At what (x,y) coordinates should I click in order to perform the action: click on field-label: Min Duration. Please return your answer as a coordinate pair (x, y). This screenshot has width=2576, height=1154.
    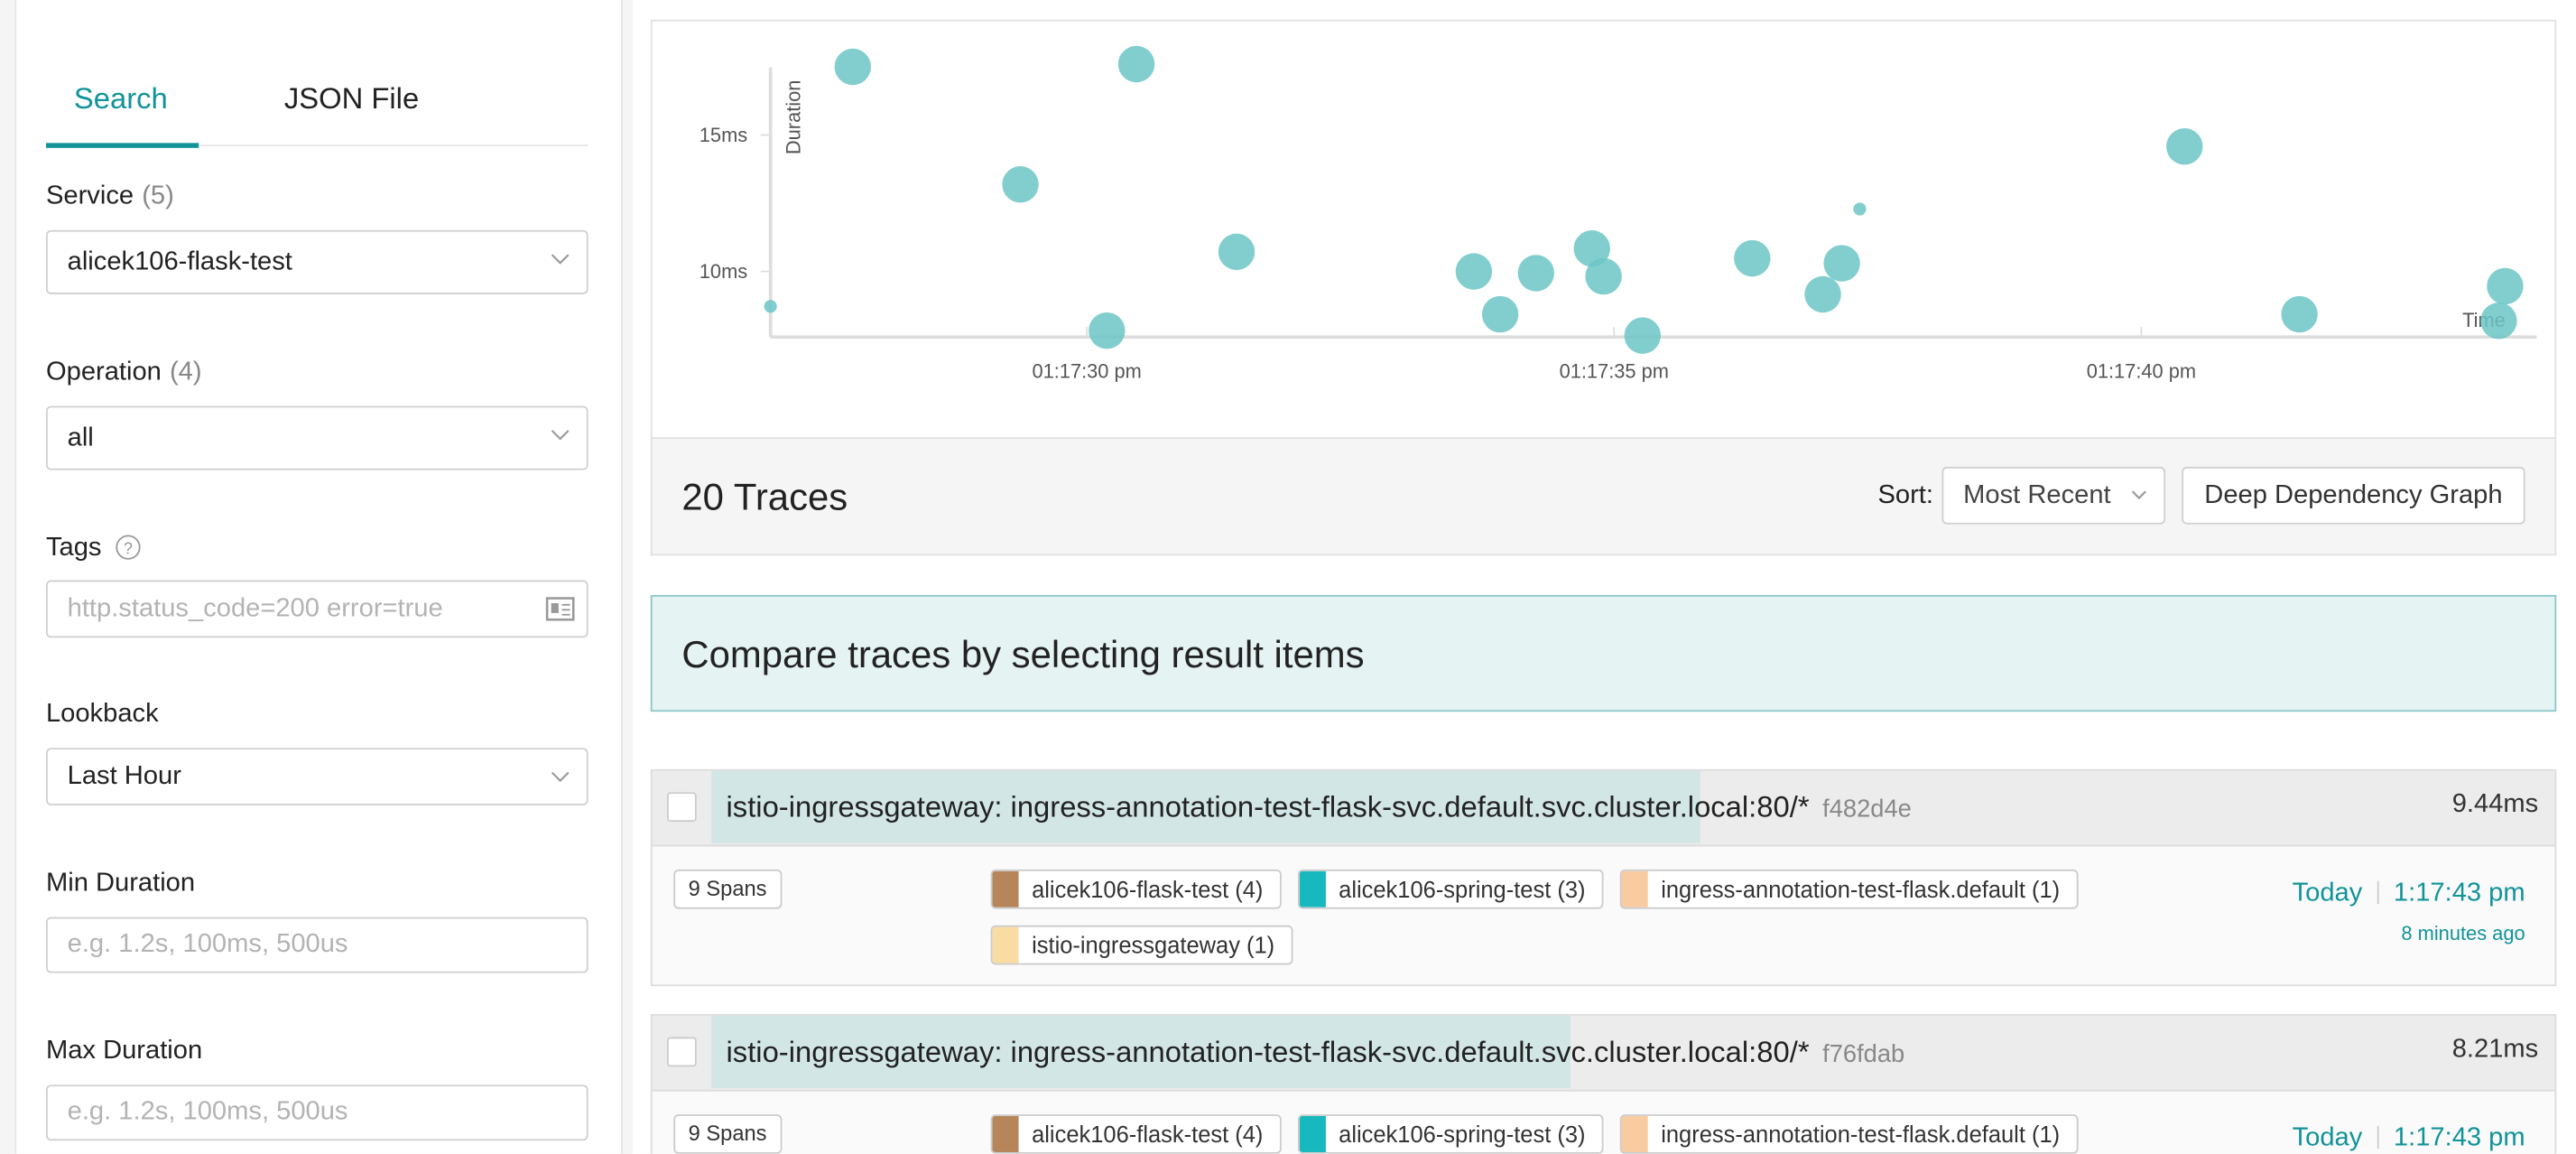
    Looking at the image, I should click on (121, 883).